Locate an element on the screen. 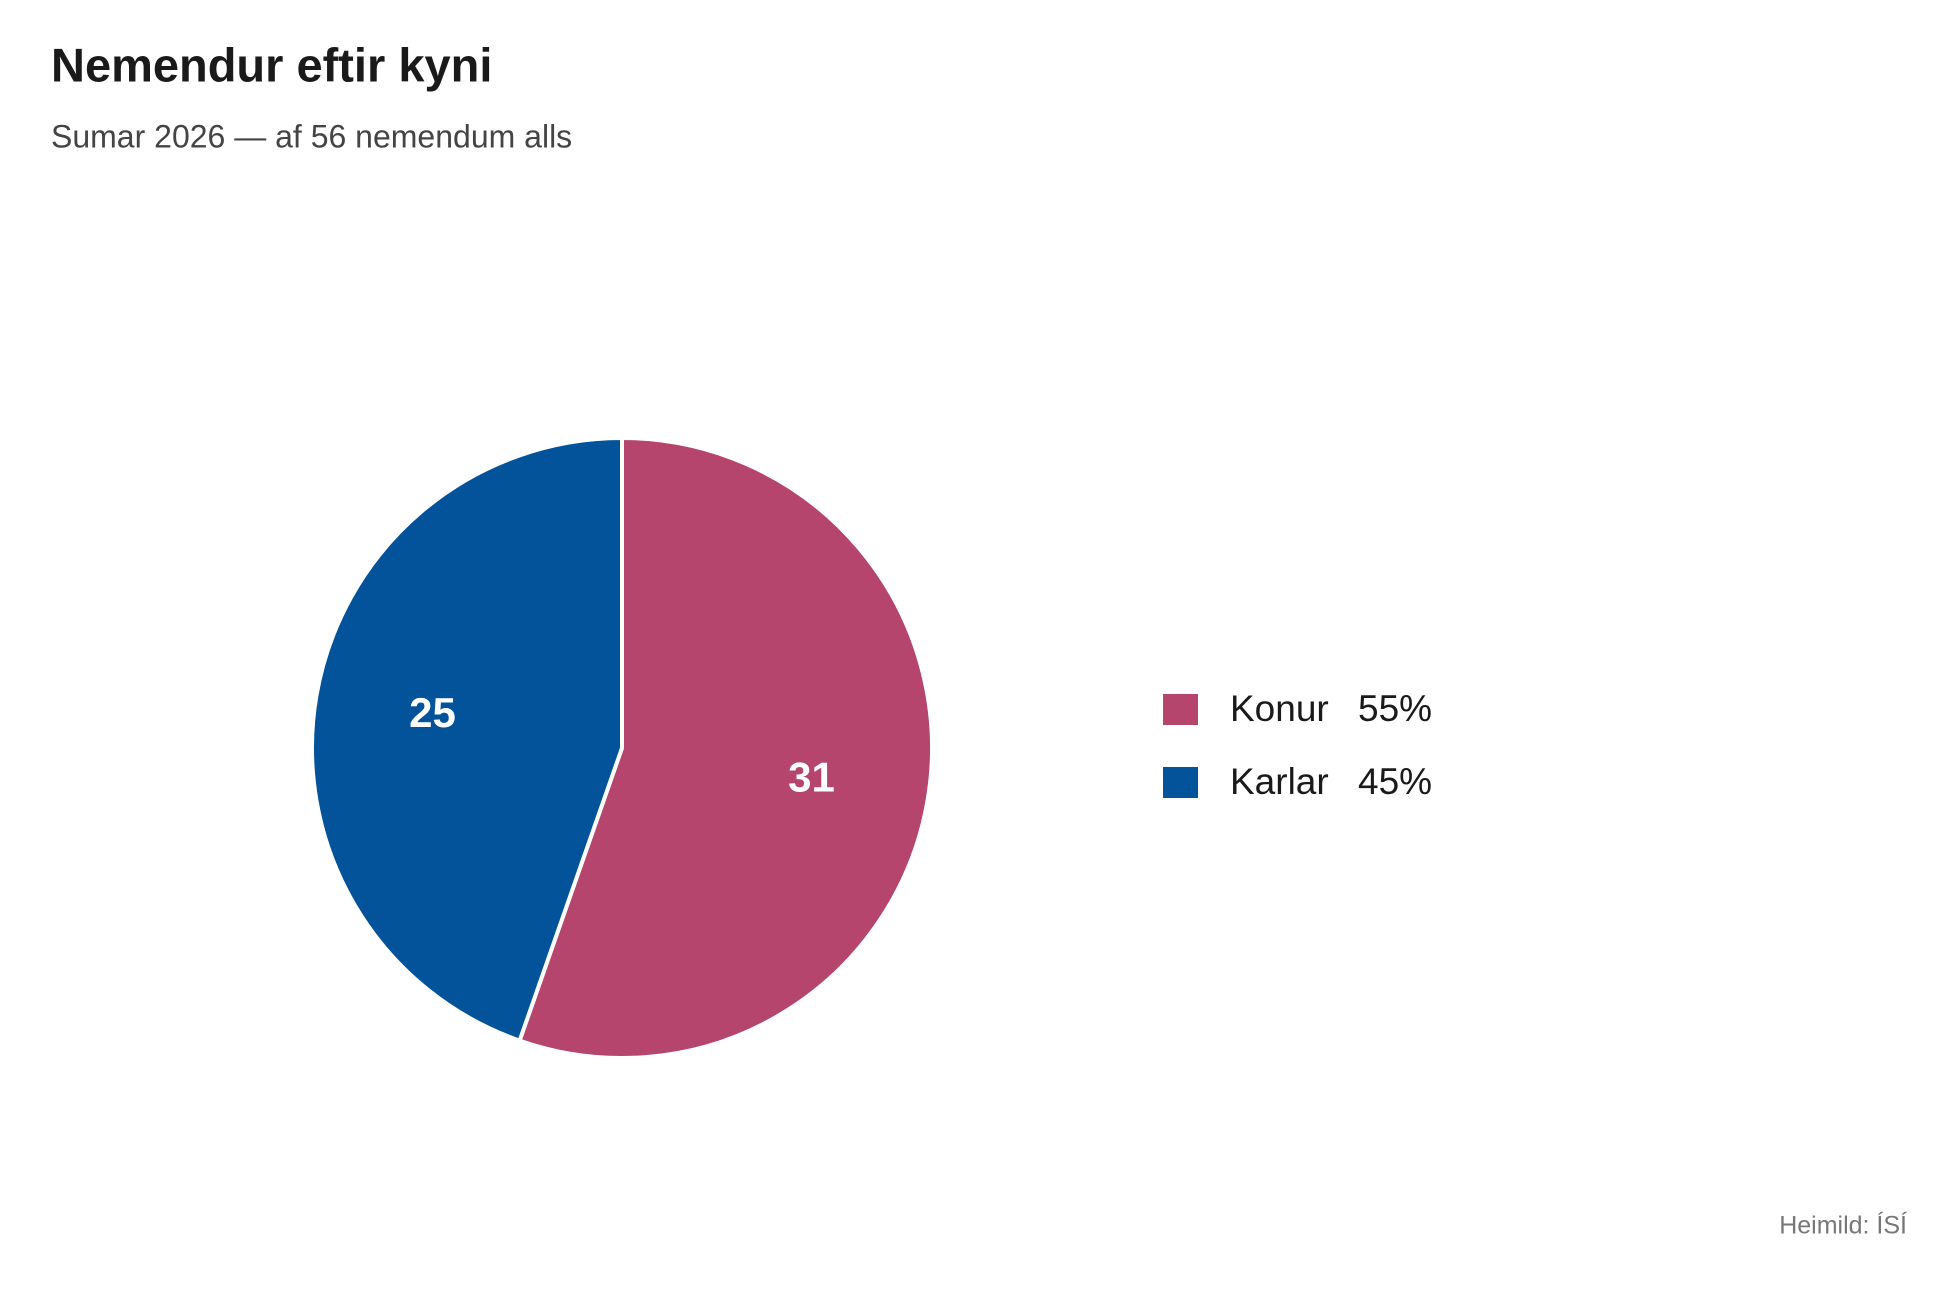 The width and height of the screenshot is (1958, 1290). legend-label: Konur is located at coordinates (1279, 708).